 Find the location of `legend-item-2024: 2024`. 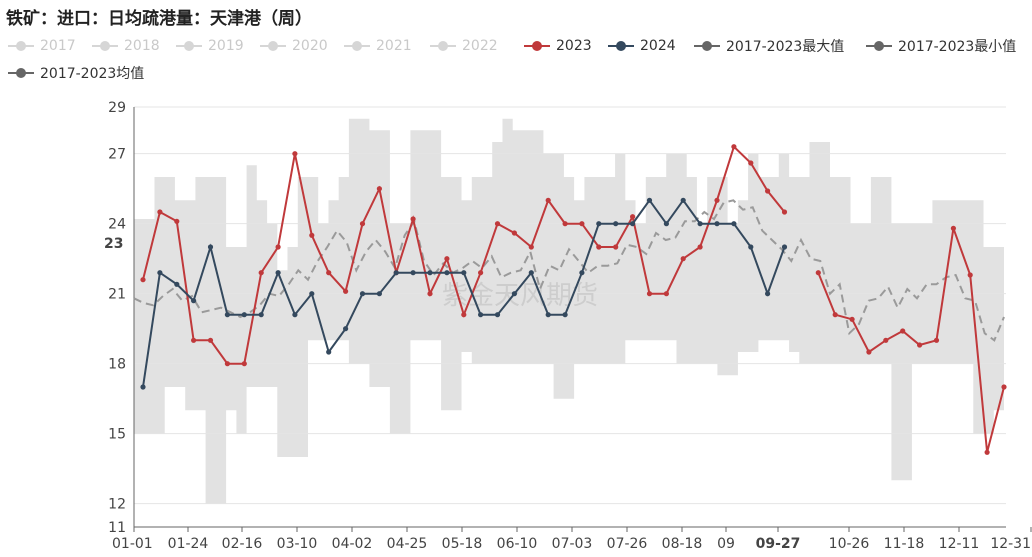

legend-item-2024: 2024 is located at coordinates (642, 46).